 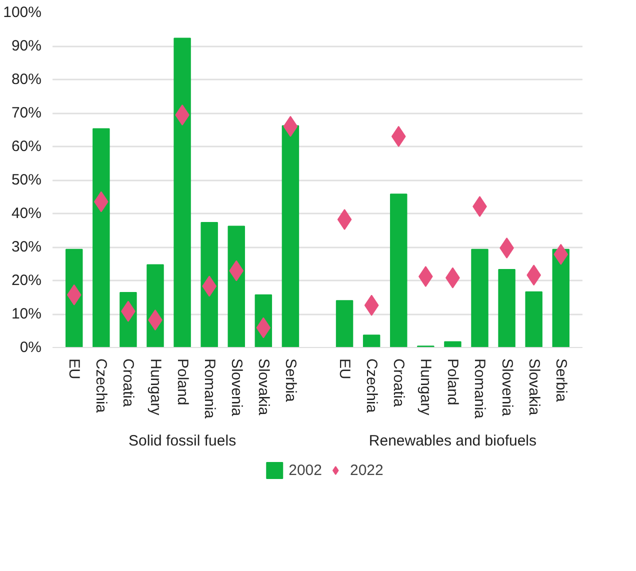 What do you see at coordinates (26, 46) in the screenshot?
I see `y-tick-label: 90%` at bounding box center [26, 46].